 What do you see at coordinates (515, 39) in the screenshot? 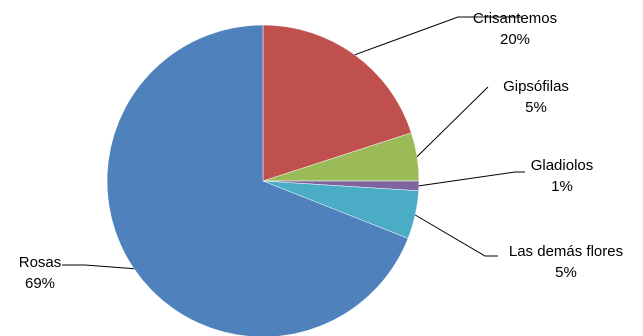
I see `slice-percent: 20%` at bounding box center [515, 39].